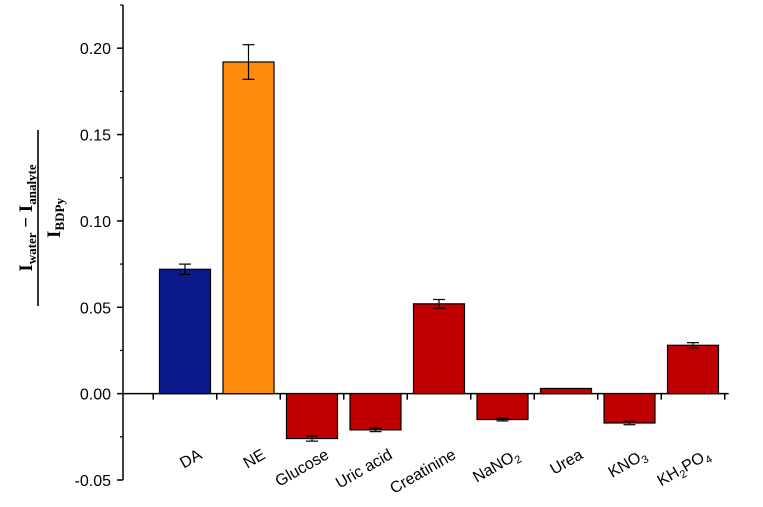  Describe the element at coordinates (95, 308) in the screenshot. I see `y-tick-label: 0.05` at that location.